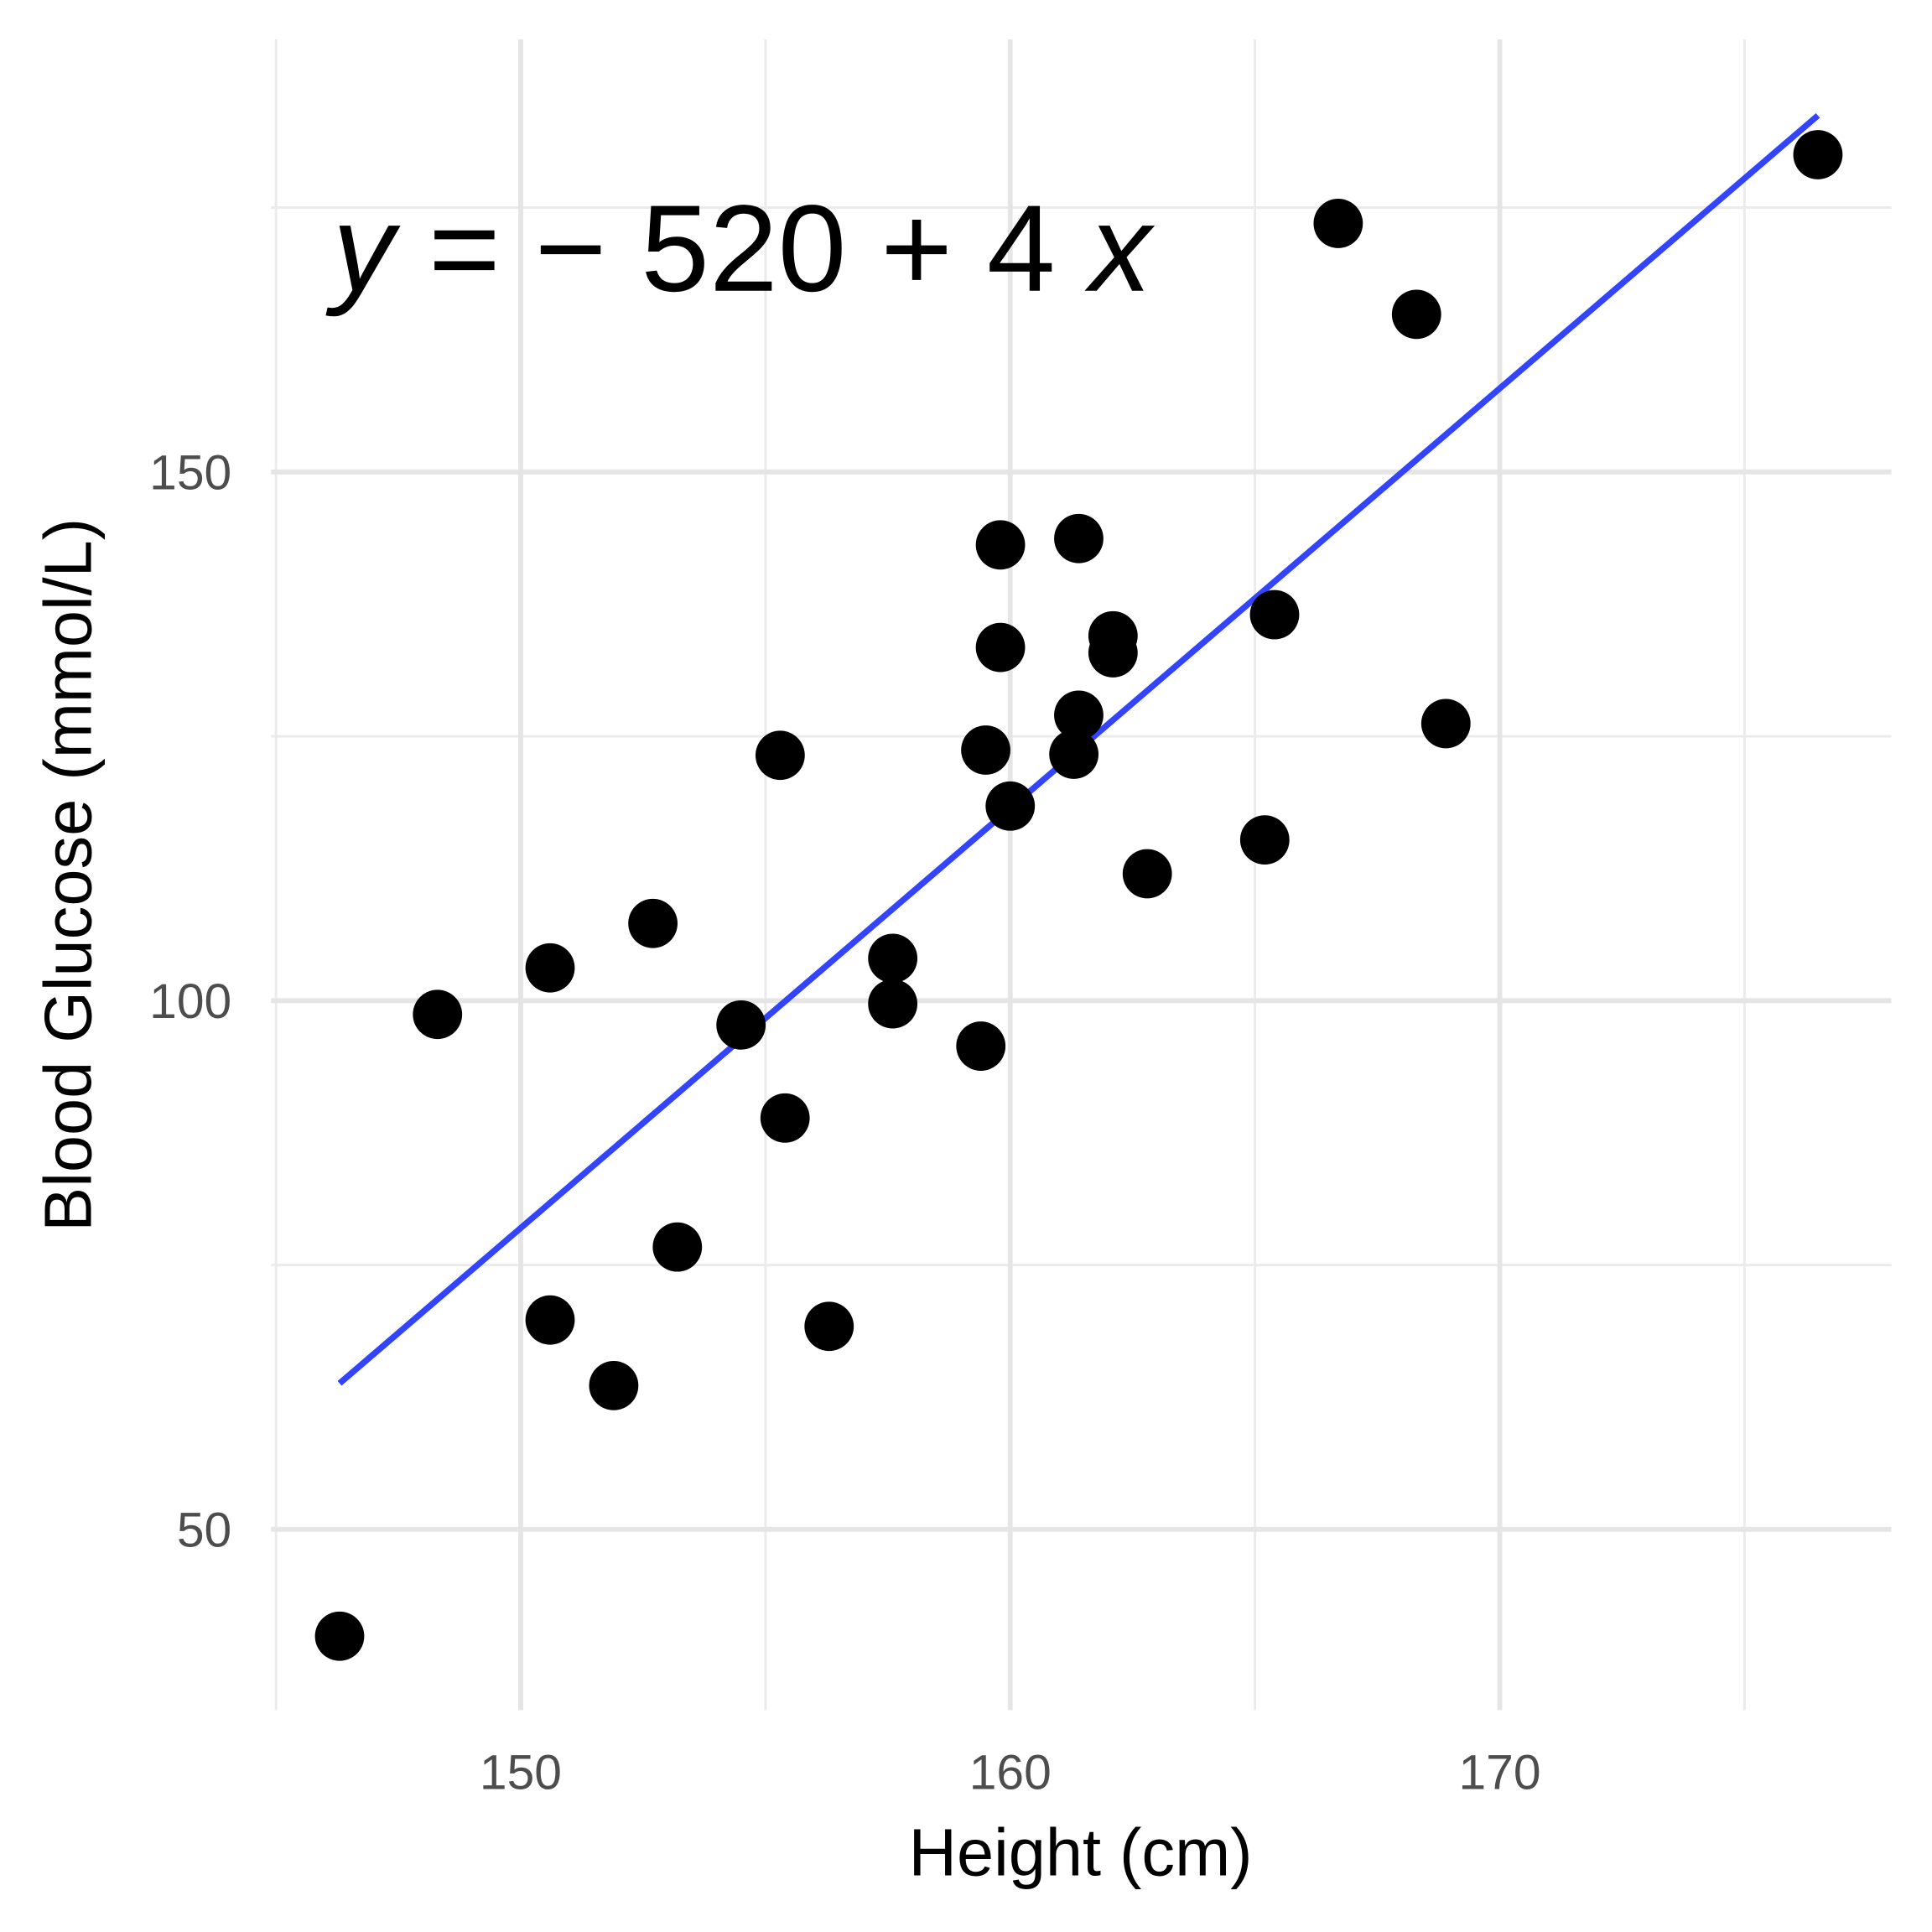 This screenshot has height=1932, width=1932. I want to click on x-tick-label: 150, so click(521, 1773).